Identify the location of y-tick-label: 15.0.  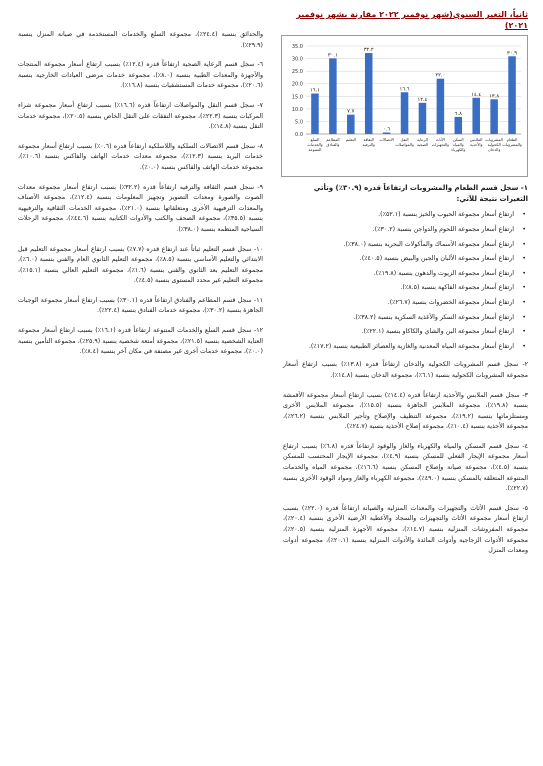
(297, 97).